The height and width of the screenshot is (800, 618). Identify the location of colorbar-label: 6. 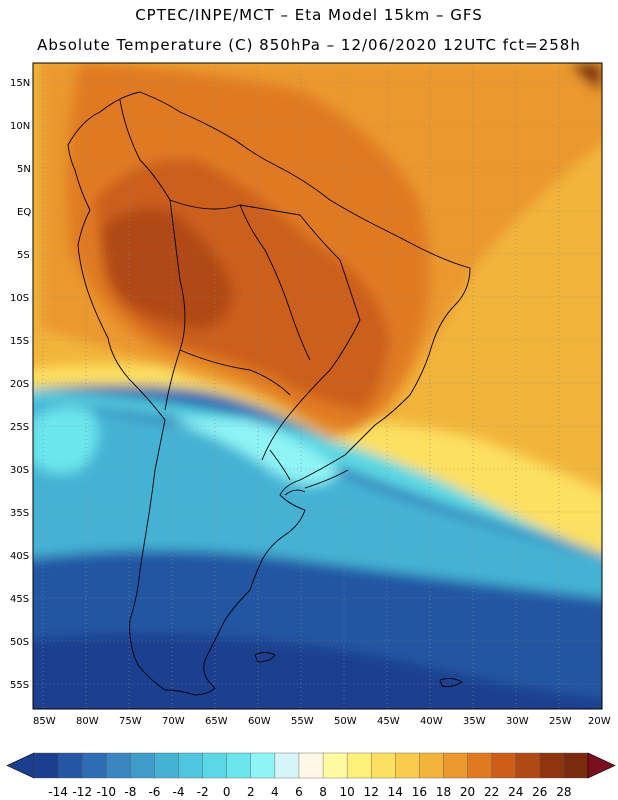
(299, 792).